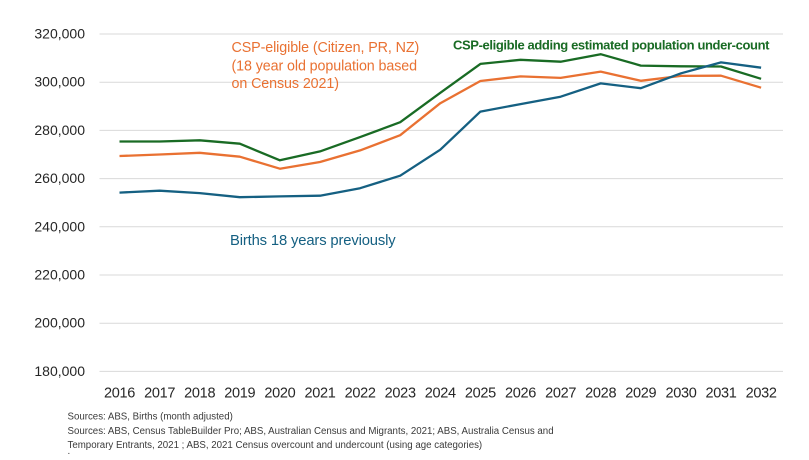  What do you see at coordinates (59, 275) in the screenshot?
I see `svg-text: 220,000` at bounding box center [59, 275].